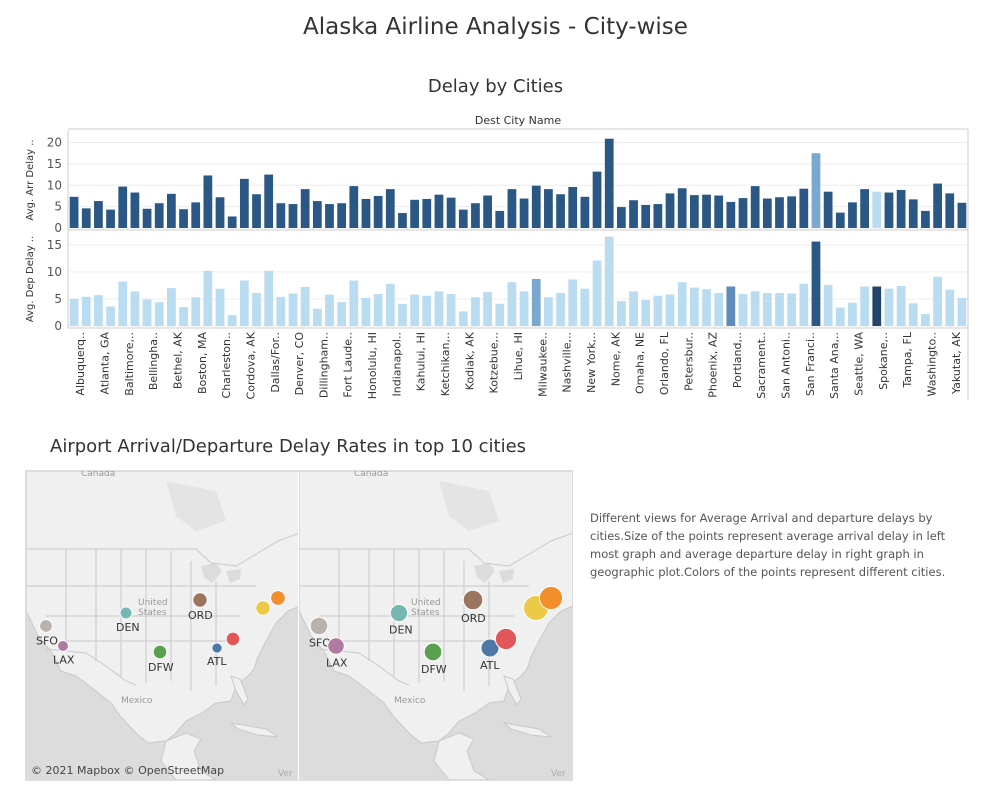  Describe the element at coordinates (54, 185) in the screenshot. I see `y-tick-label: 10` at that location.